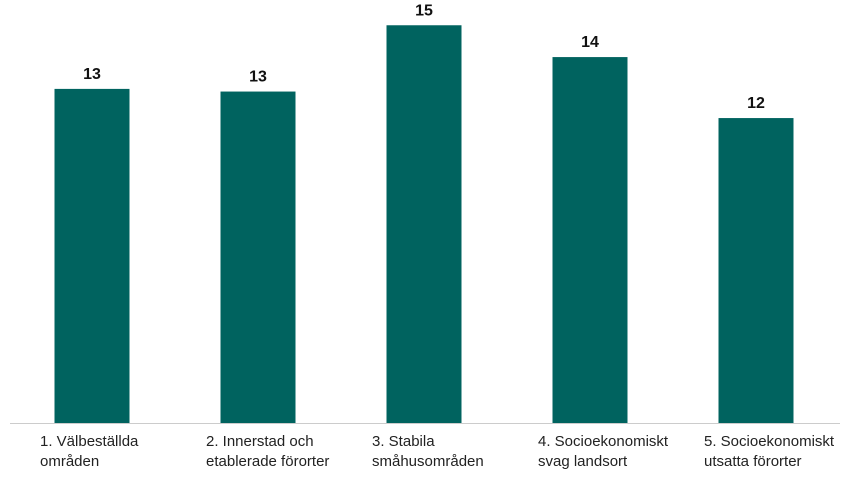 The image size is (849, 478). Describe the element at coordinates (590, 42) in the screenshot. I see `value-label: 14` at that location.